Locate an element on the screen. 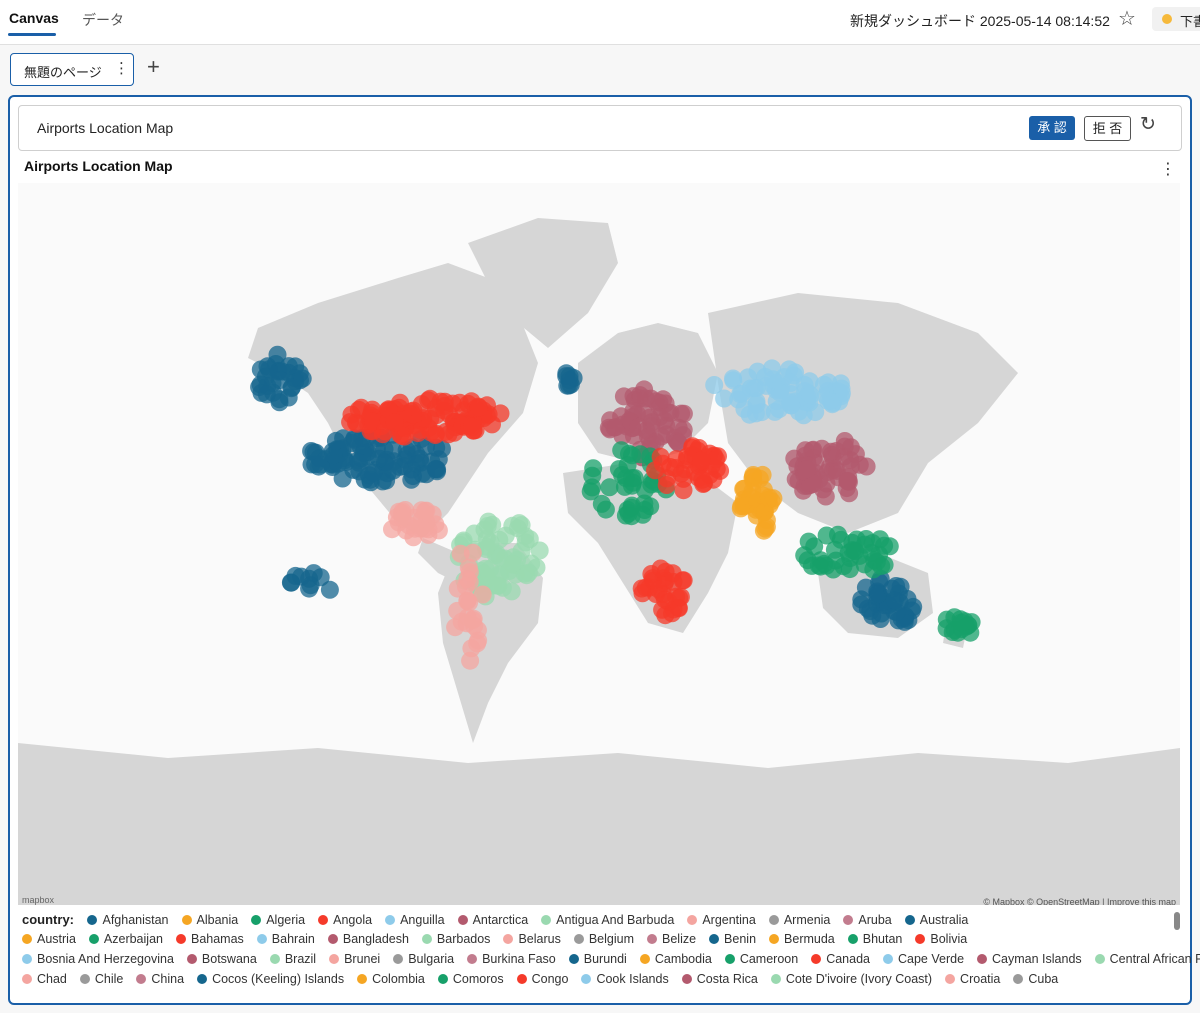  legend-scrollbar is located at coordinates (1177, 921).